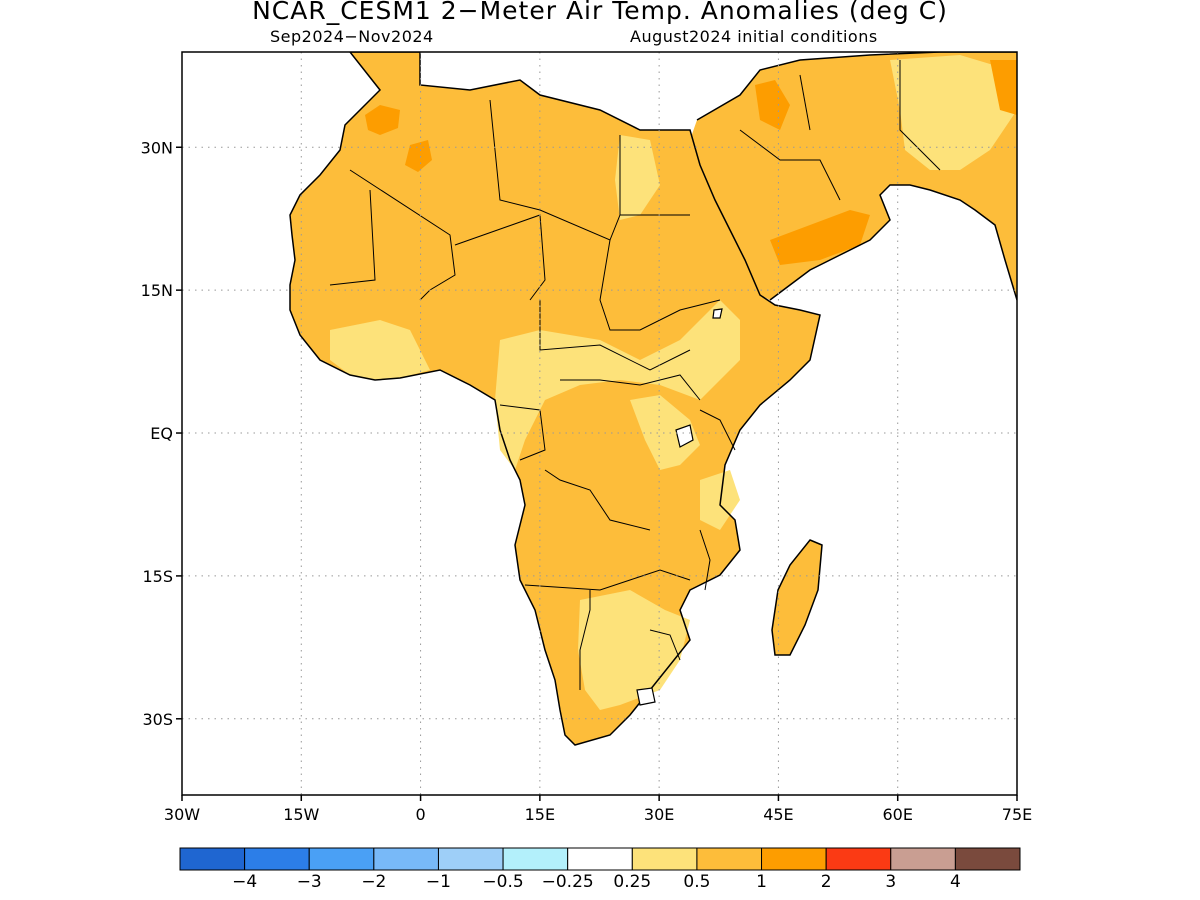  Describe the element at coordinates (890, 882) in the screenshot. I see `colorbar-label: 3` at that location.